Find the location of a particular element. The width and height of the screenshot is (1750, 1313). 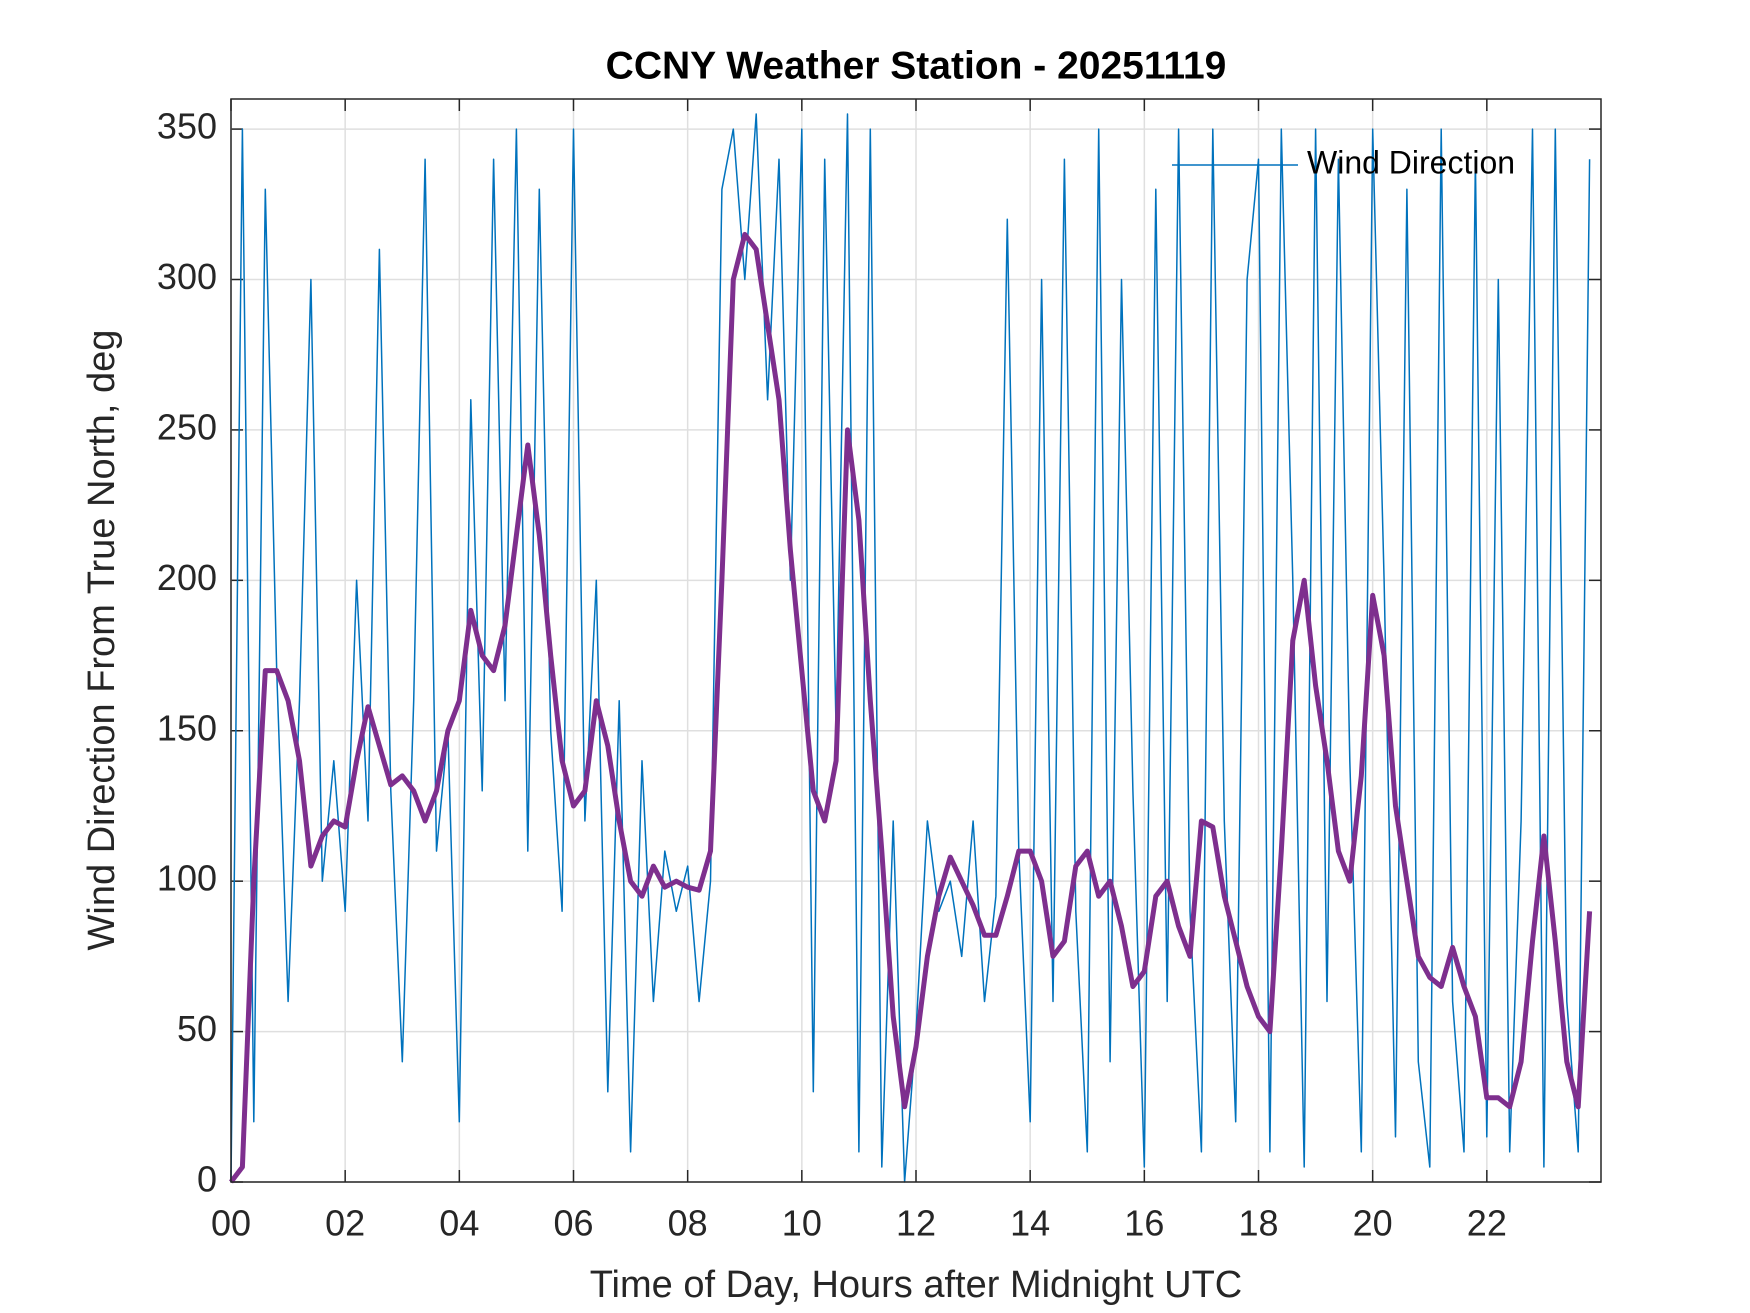

x-tick-label: 02 is located at coordinates (345, 1223).